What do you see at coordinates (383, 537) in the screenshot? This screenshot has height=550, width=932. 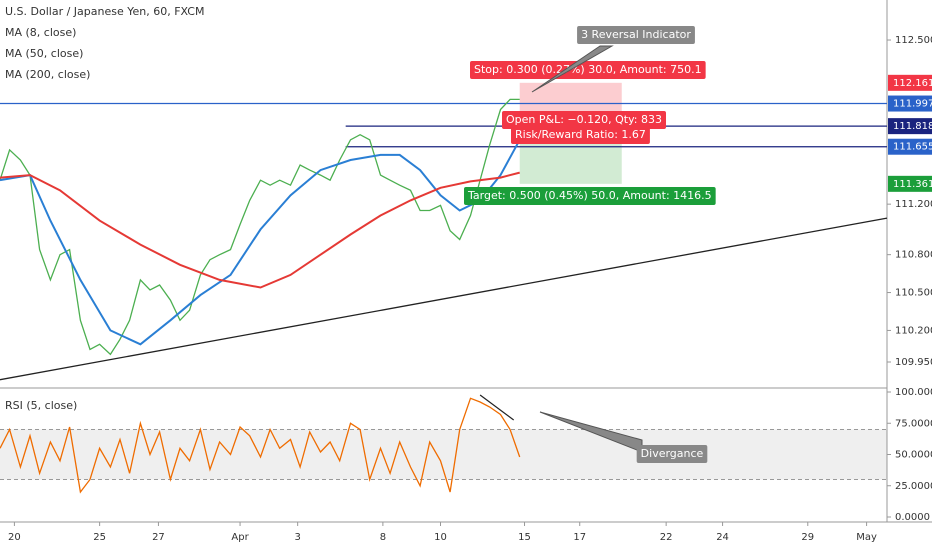 I see `x-tick-label: 8` at bounding box center [383, 537].